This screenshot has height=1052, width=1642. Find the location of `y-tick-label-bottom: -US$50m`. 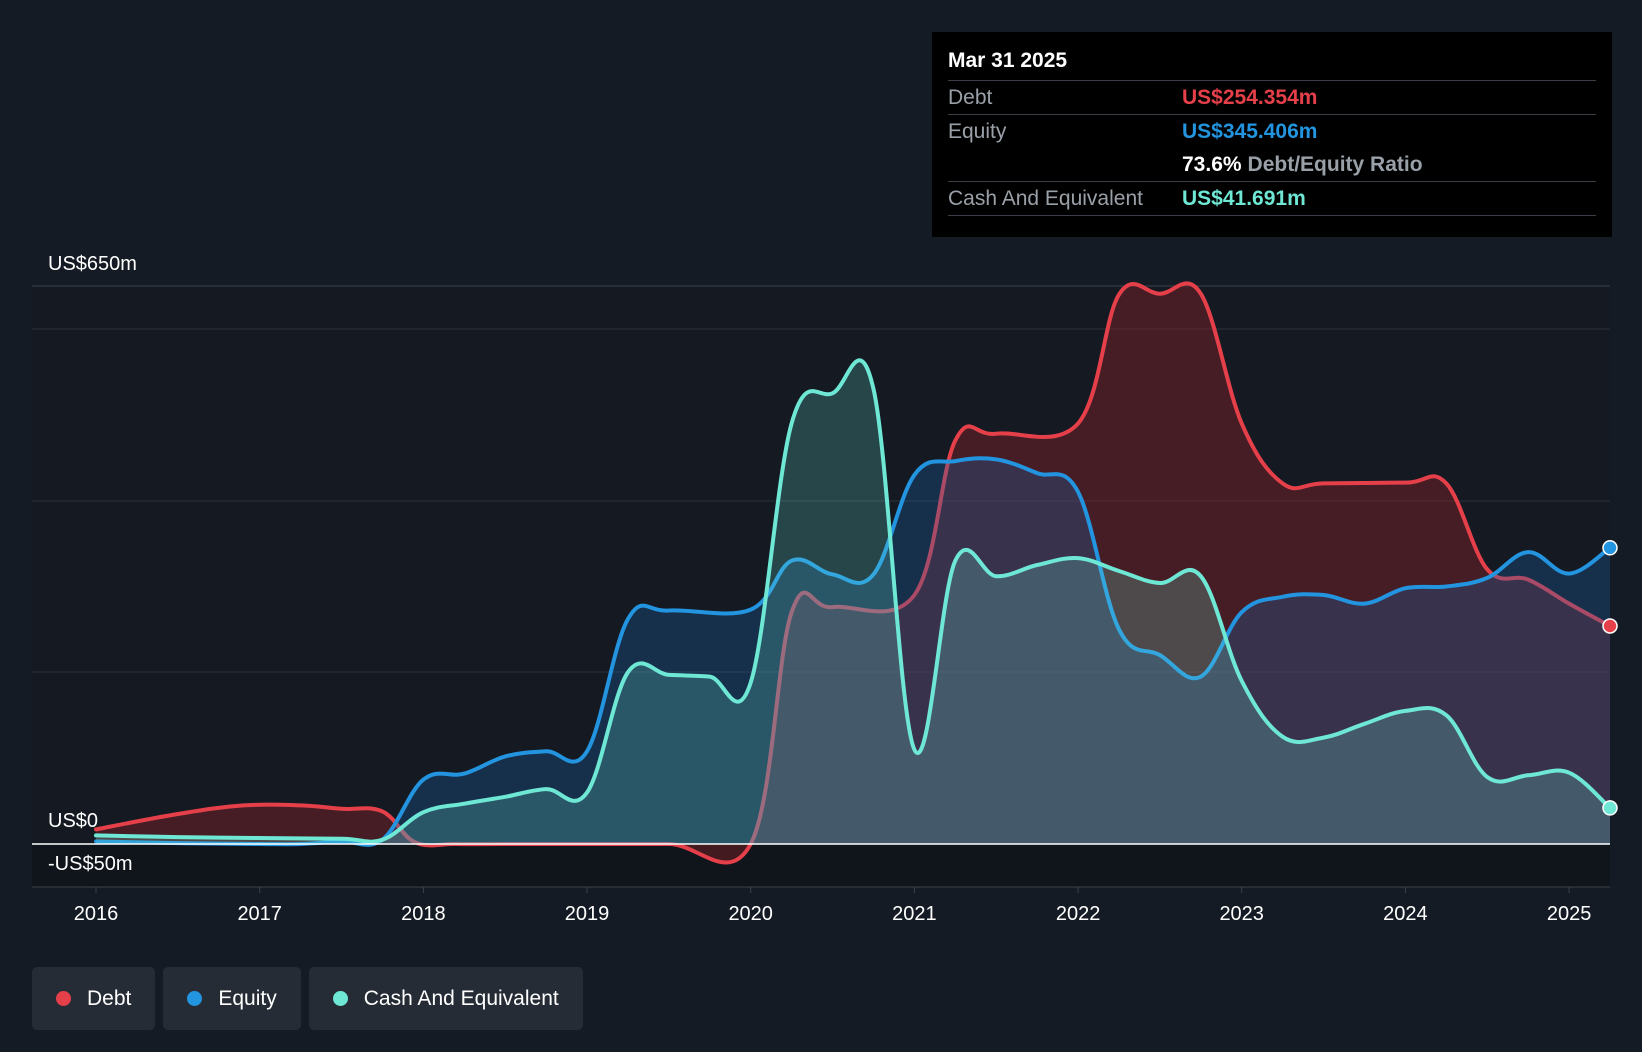

y-tick-label-bottom: -US$50m is located at coordinates (90, 864).